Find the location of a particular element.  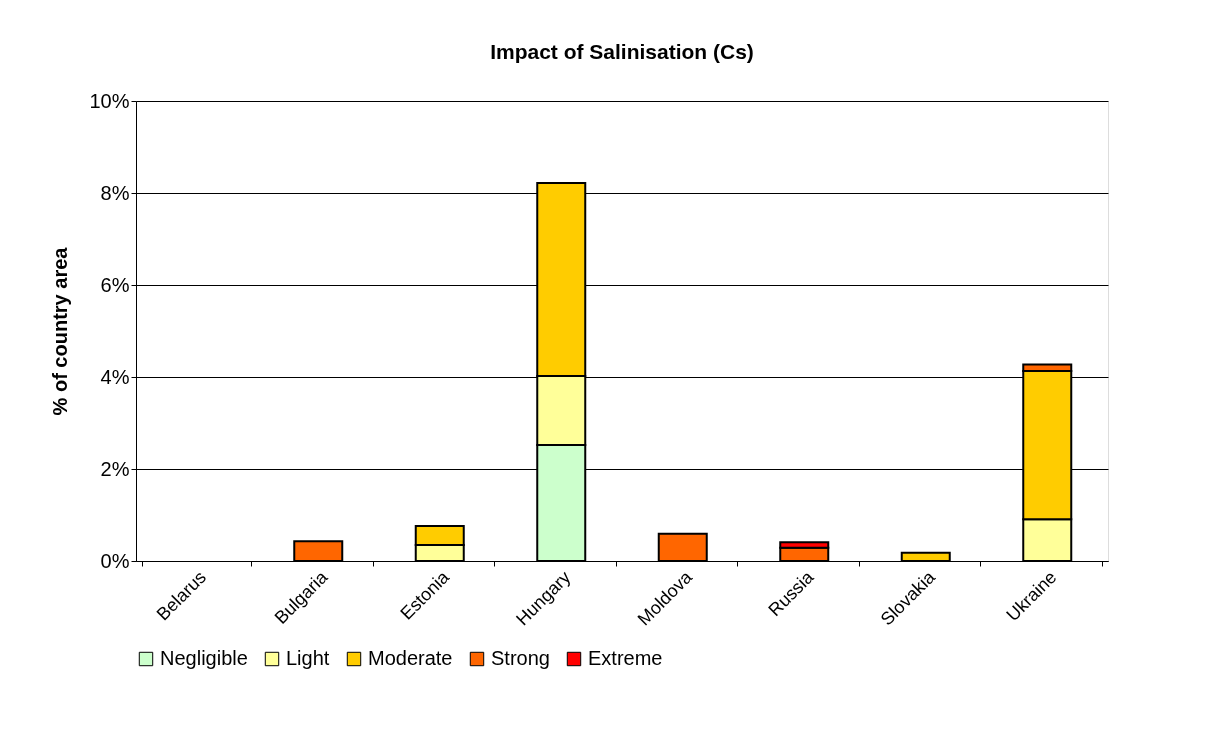

legend-label: Negligible is located at coordinates (204, 658).